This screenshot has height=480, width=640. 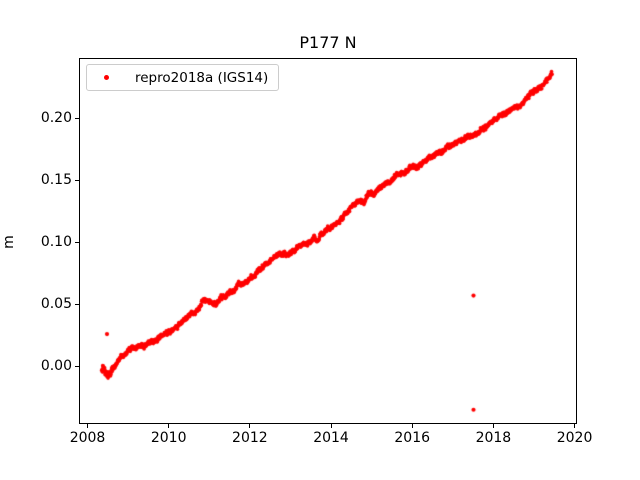 What do you see at coordinates (9, 242) in the screenshot?
I see `y-axis-label: m` at bounding box center [9, 242].